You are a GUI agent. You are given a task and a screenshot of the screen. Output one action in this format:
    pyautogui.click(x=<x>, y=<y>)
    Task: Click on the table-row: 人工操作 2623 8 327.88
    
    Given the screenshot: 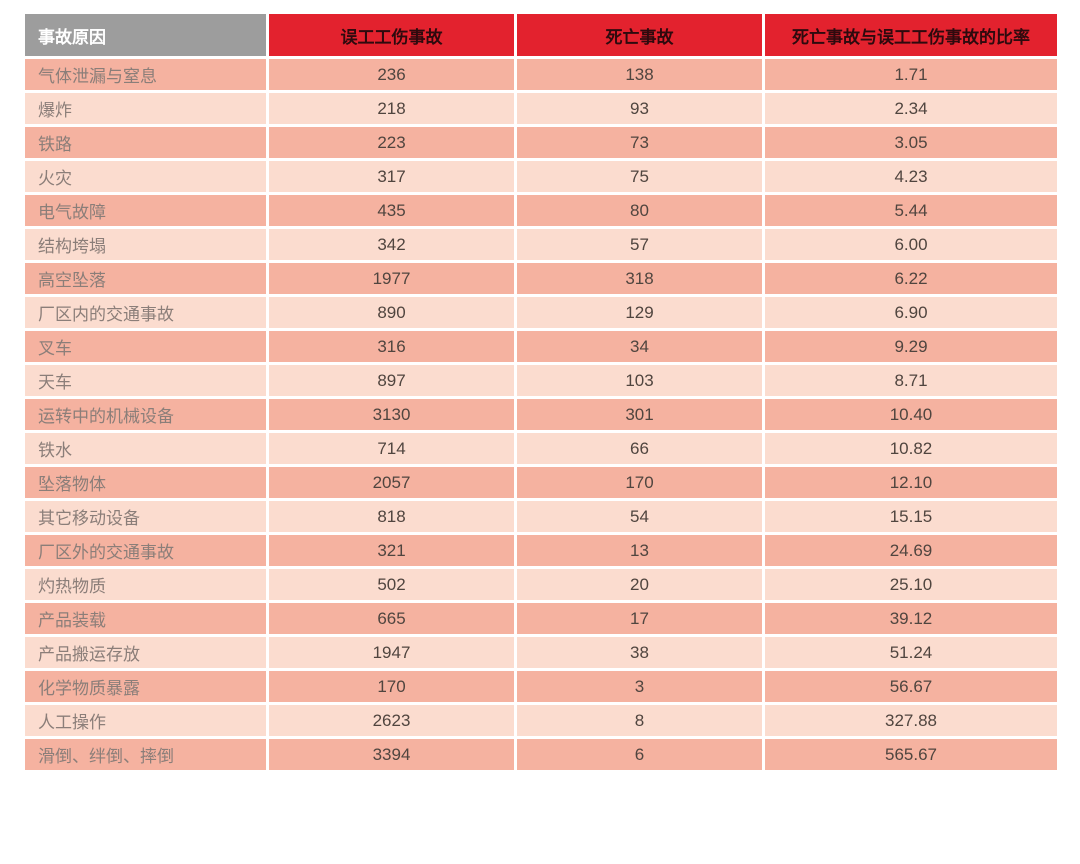 What is the action you would take?
    pyautogui.click(x=541, y=720)
    